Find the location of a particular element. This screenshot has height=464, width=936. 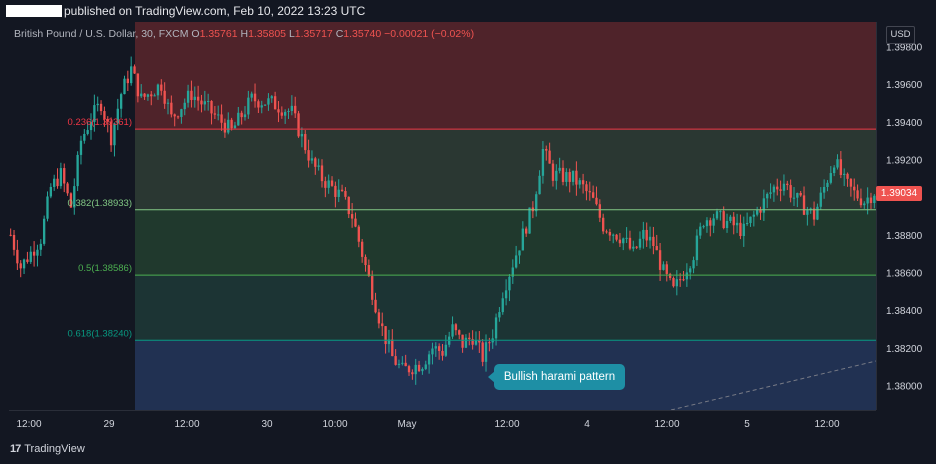

harami-annotation: Bullish harami pattern is located at coordinates (559, 377).